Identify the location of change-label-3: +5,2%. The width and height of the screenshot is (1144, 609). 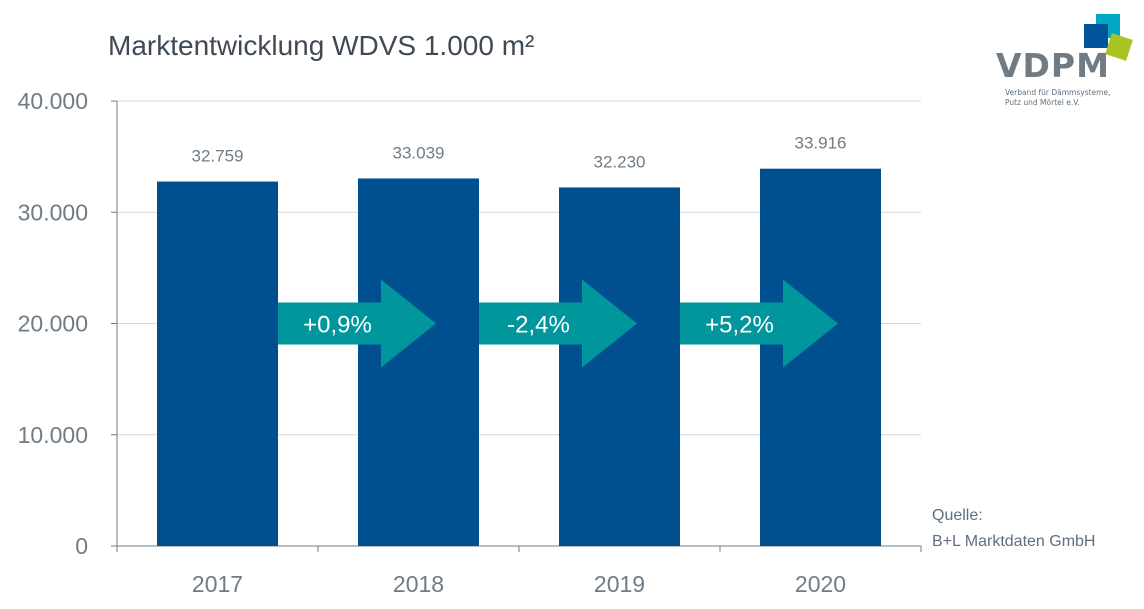
(739, 325).